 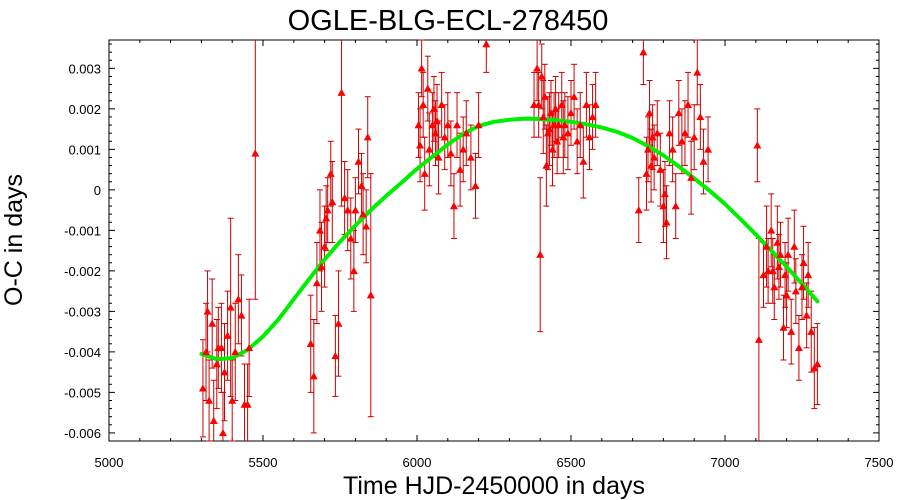 I want to click on y-tick-label: 0.001, so click(x=84, y=149).